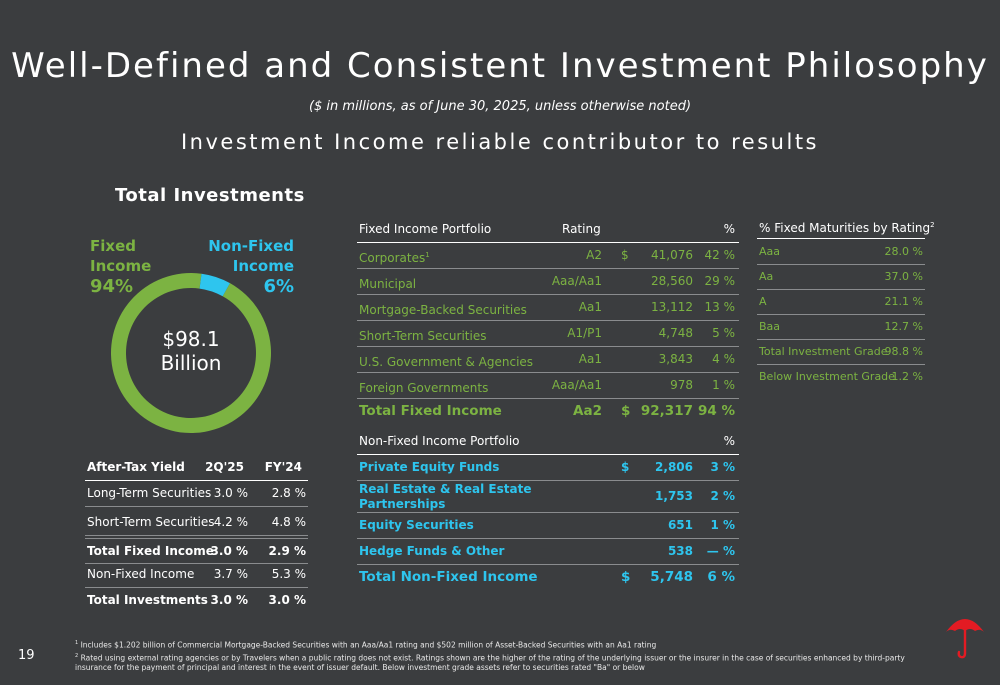 The width and height of the screenshot is (1000, 685). Describe the element at coordinates (430, 411) in the screenshot. I see `fixed-row-label: Total Fixed Income` at that location.